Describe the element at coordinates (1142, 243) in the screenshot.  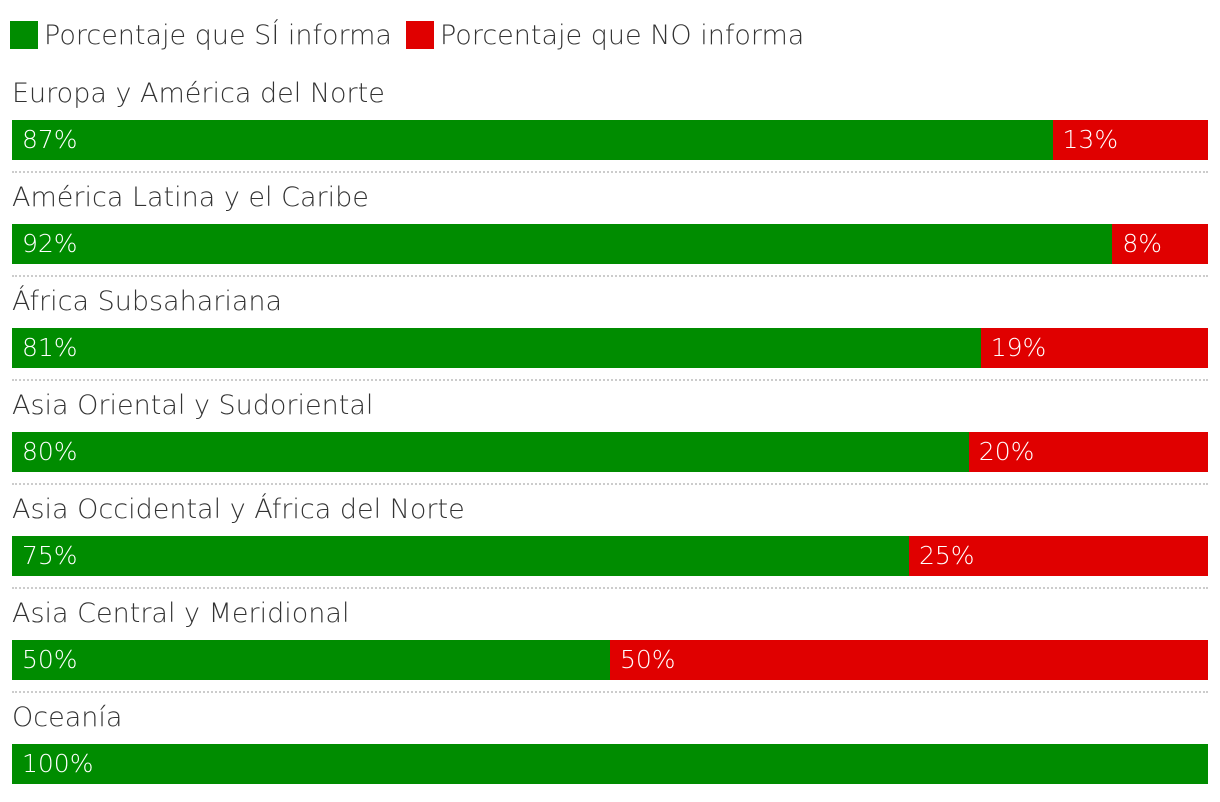
I see `data-label-no: 8%` at that location.